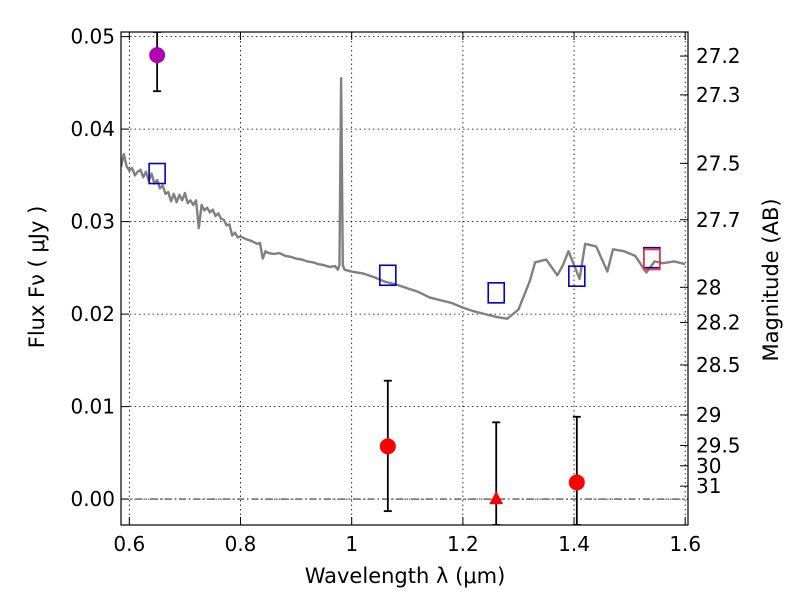 This screenshot has width=800, height=600. I want to click on y-axis-left: 0.00 0.01 0.02 0.03 0.04 0.05, so click(99, 268).